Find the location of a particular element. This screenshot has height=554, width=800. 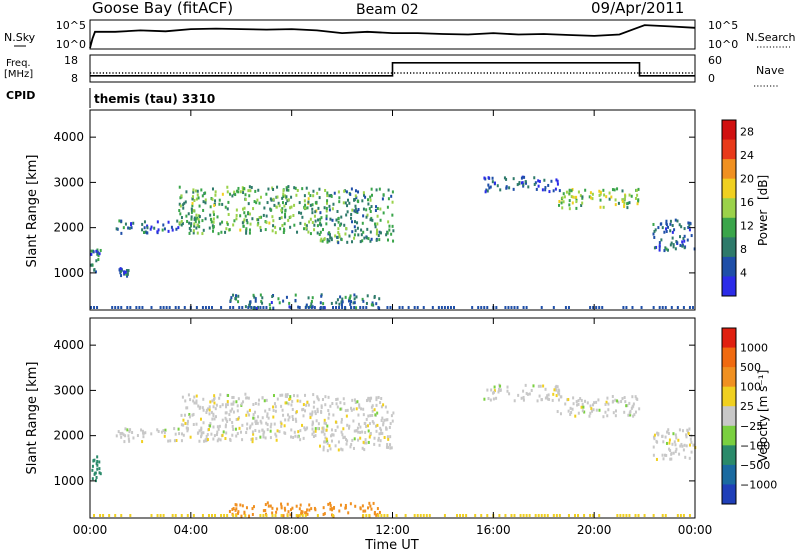

beam-label: Beam 02 is located at coordinates (387, 10).